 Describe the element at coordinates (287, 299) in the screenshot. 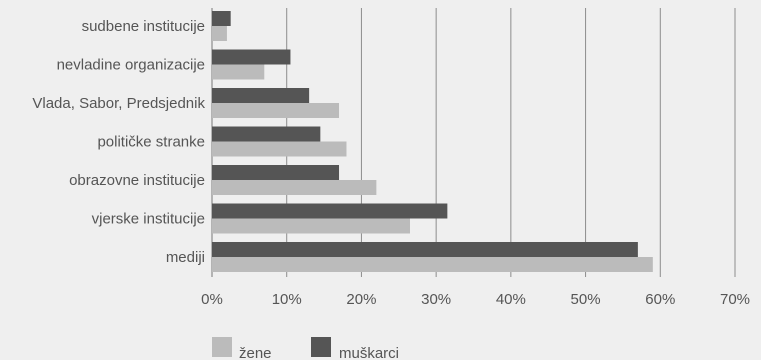

I see `x-tick-label: 10%` at that location.